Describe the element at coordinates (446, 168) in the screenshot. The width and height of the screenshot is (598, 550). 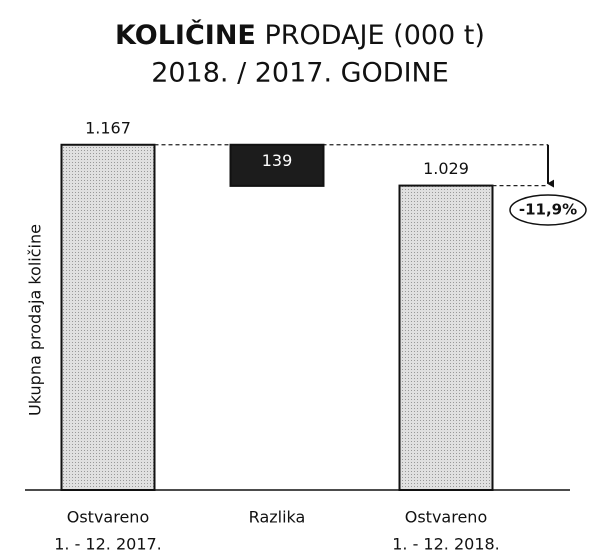
I see `value-label: 1.029` at that location.